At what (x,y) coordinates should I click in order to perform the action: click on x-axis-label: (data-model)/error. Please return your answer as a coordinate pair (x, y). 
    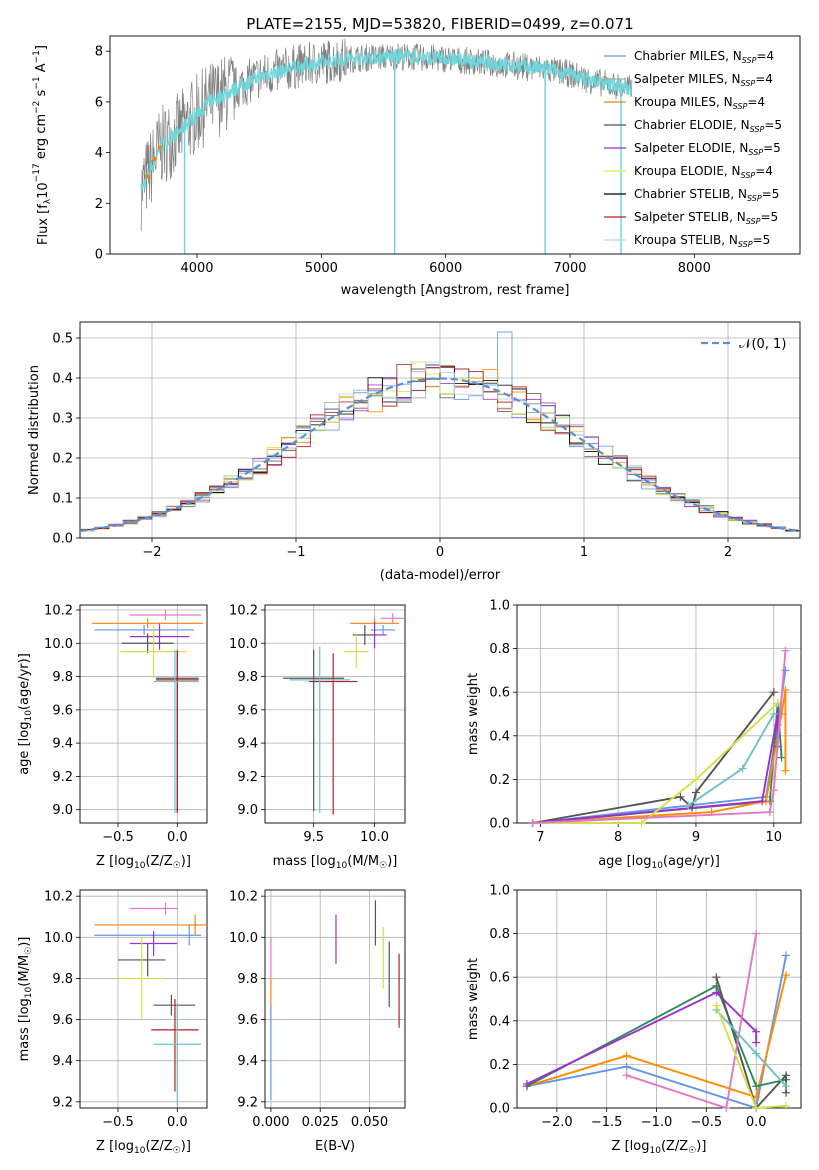
    Looking at the image, I should click on (440, 575).